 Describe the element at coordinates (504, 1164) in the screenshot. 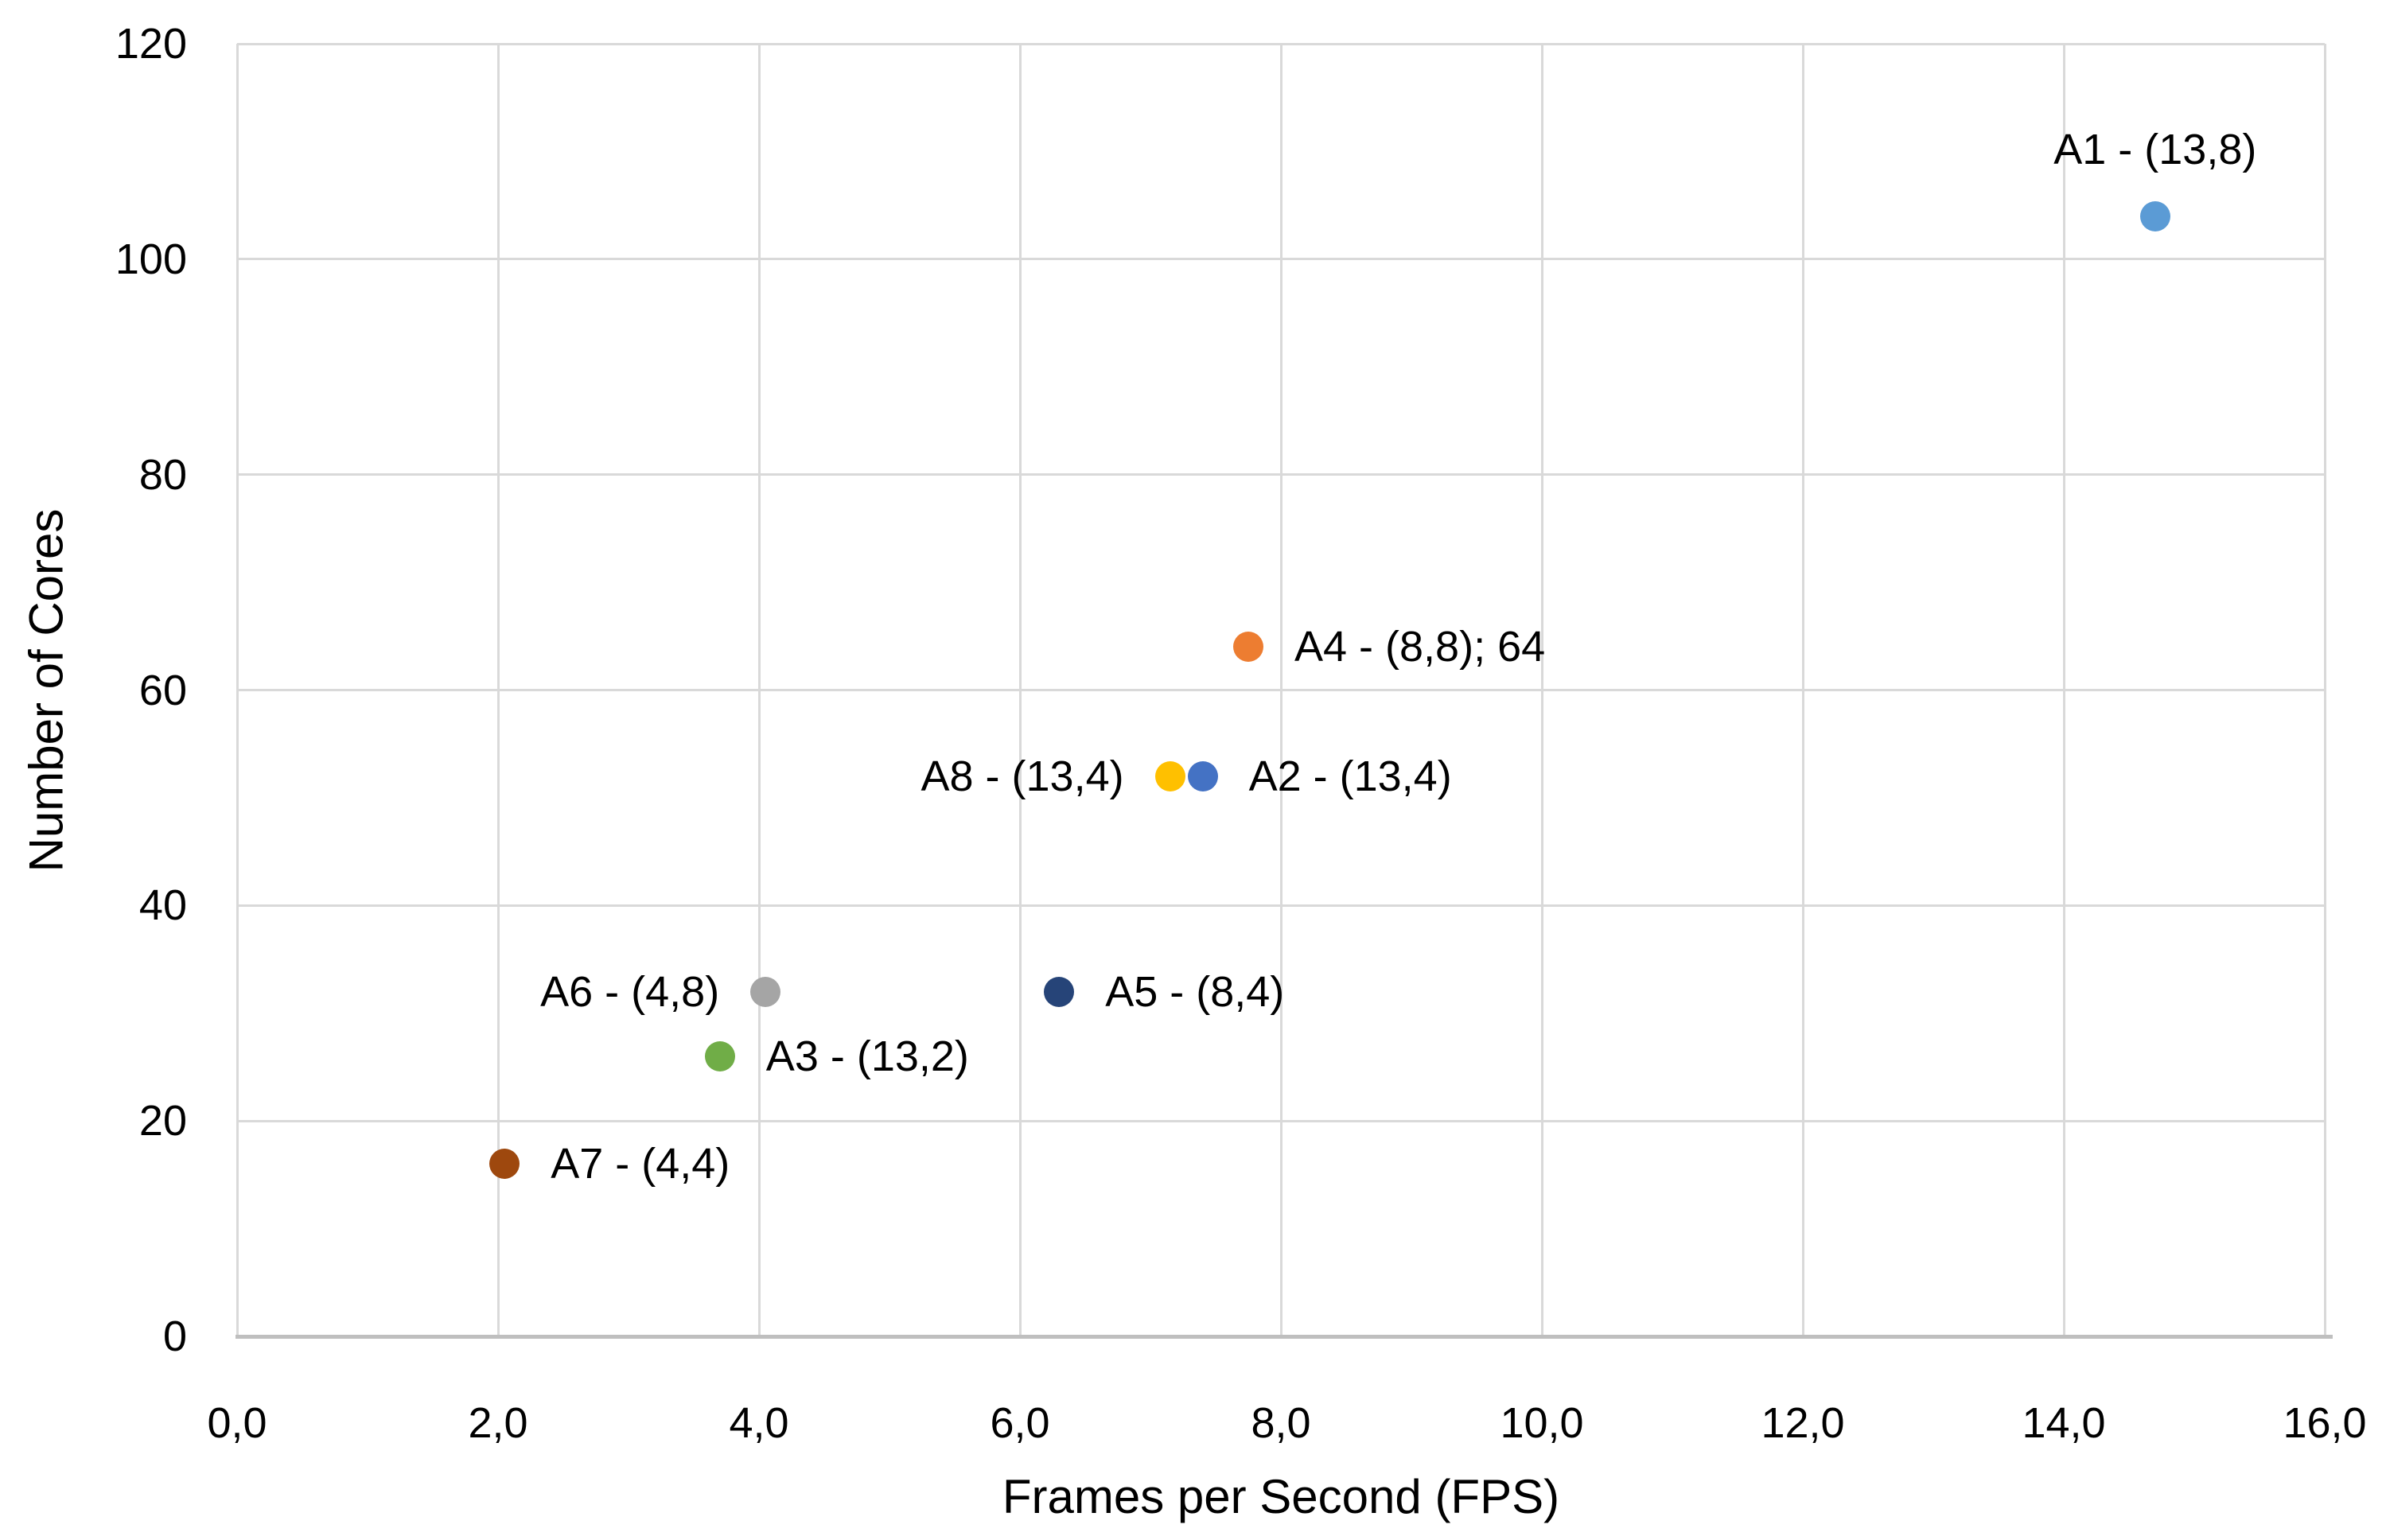

I see `data-point-A7` at that location.